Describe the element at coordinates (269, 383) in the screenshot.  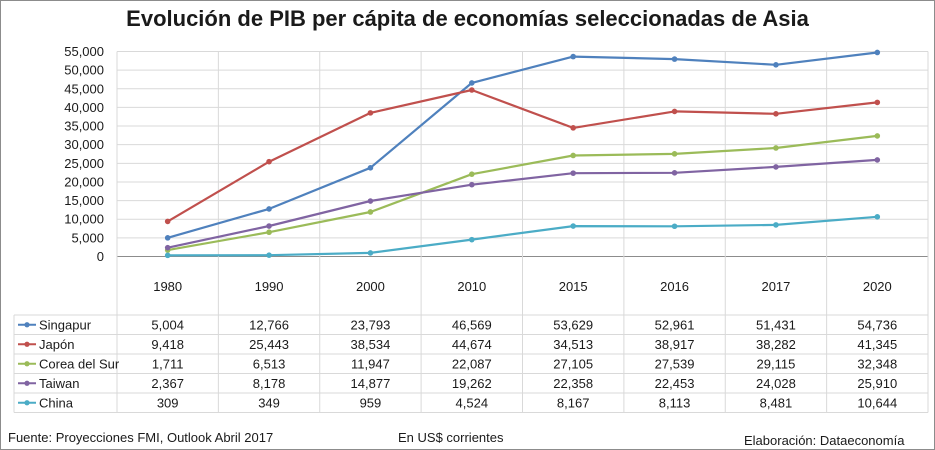
I see `data-table-value: 8,178` at that location.